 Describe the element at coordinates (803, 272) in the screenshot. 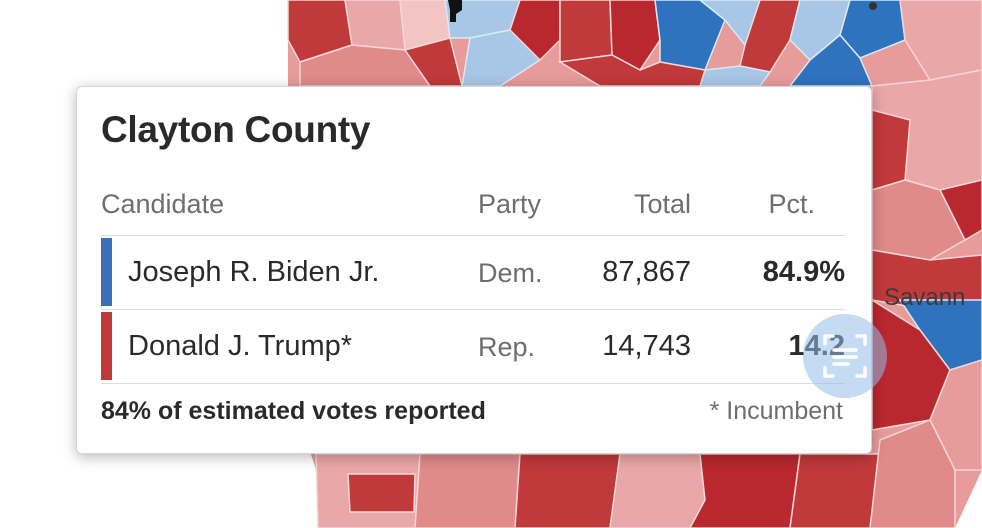

I see `candidate-pct: 84.9%` at that location.